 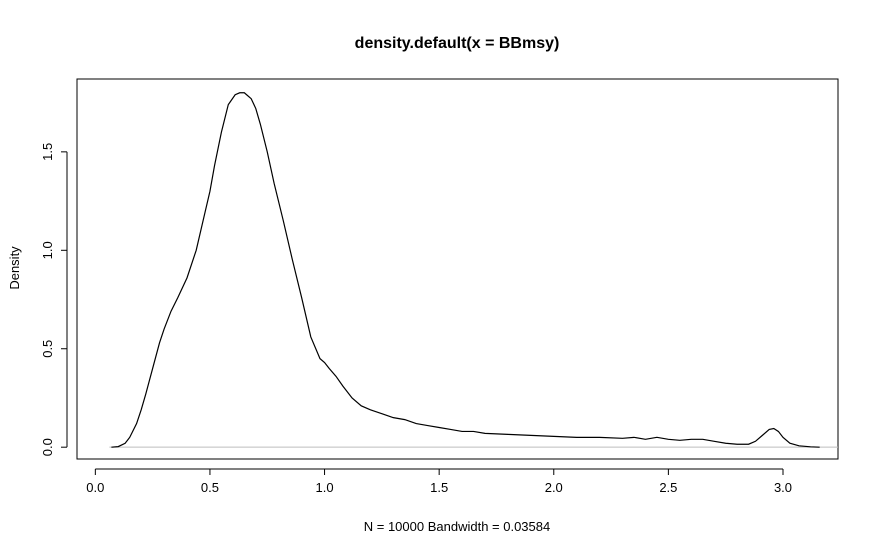 What do you see at coordinates (47, 250) in the screenshot?
I see `y-tick-label: 1.0` at bounding box center [47, 250].